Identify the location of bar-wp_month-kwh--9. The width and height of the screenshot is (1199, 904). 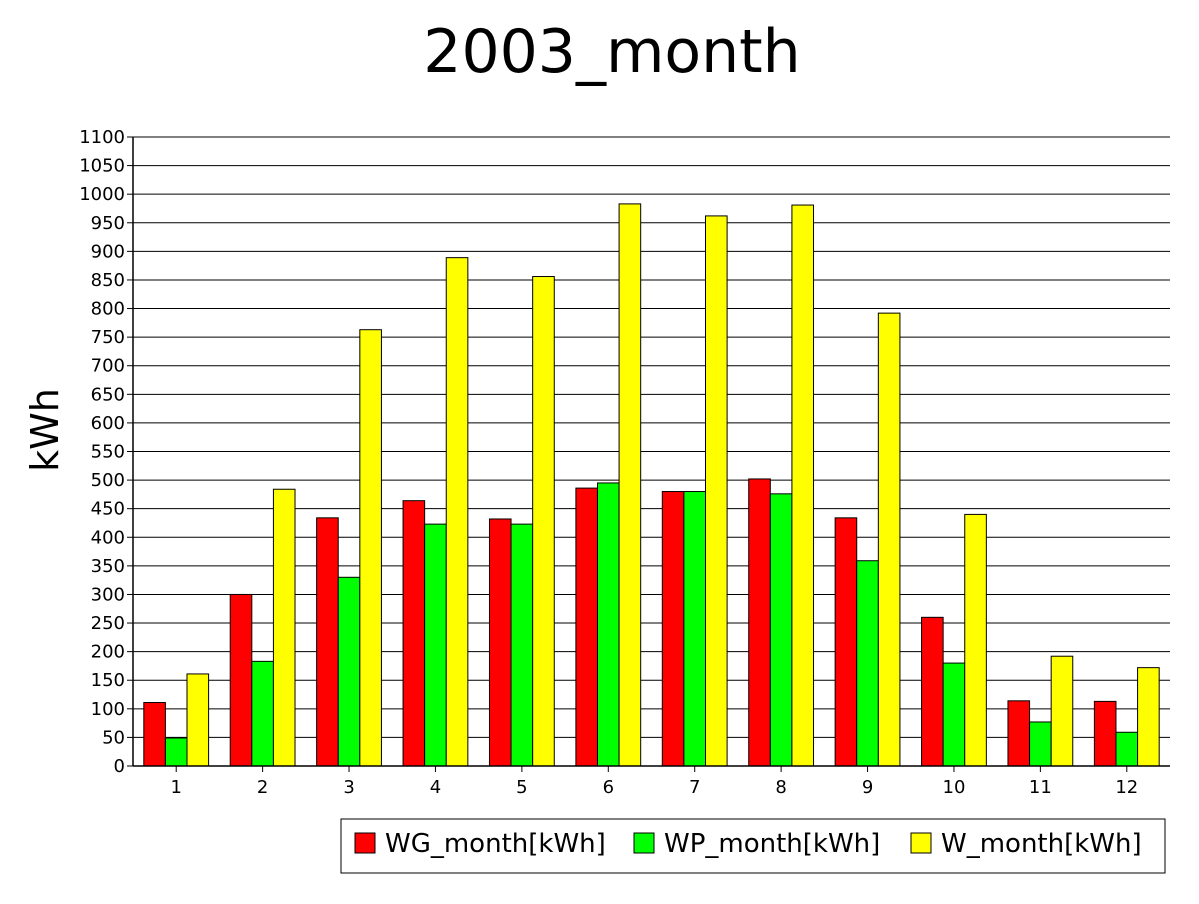
(867, 663).